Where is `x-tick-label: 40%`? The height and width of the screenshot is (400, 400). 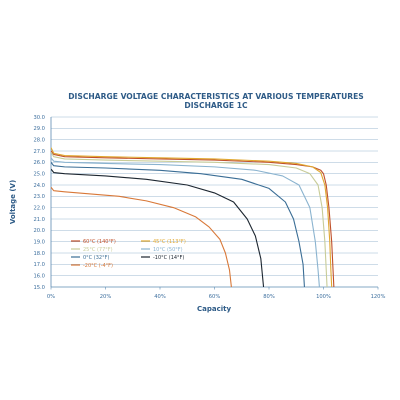 x-tick-label: 40% is located at coordinates (160, 297).